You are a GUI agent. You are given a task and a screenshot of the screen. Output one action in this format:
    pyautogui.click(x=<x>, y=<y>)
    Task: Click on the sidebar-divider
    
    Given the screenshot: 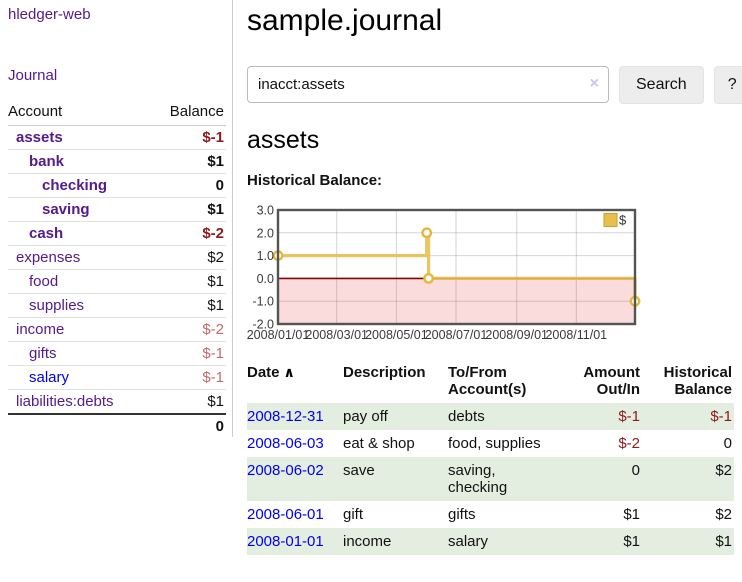 What is the action you would take?
    pyautogui.click(x=232, y=218)
    